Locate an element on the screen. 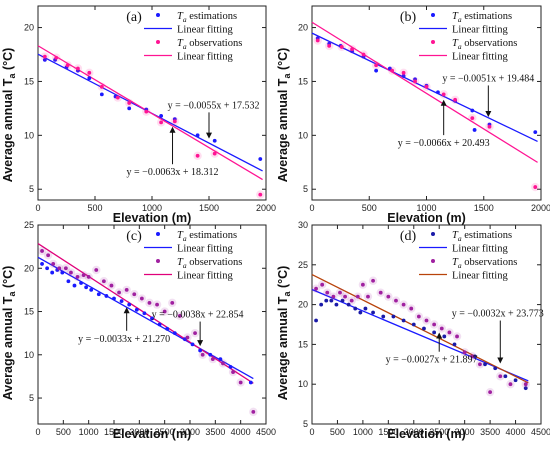 The image size is (550, 452). x-tick-label: 500 is located at coordinates (337, 432).